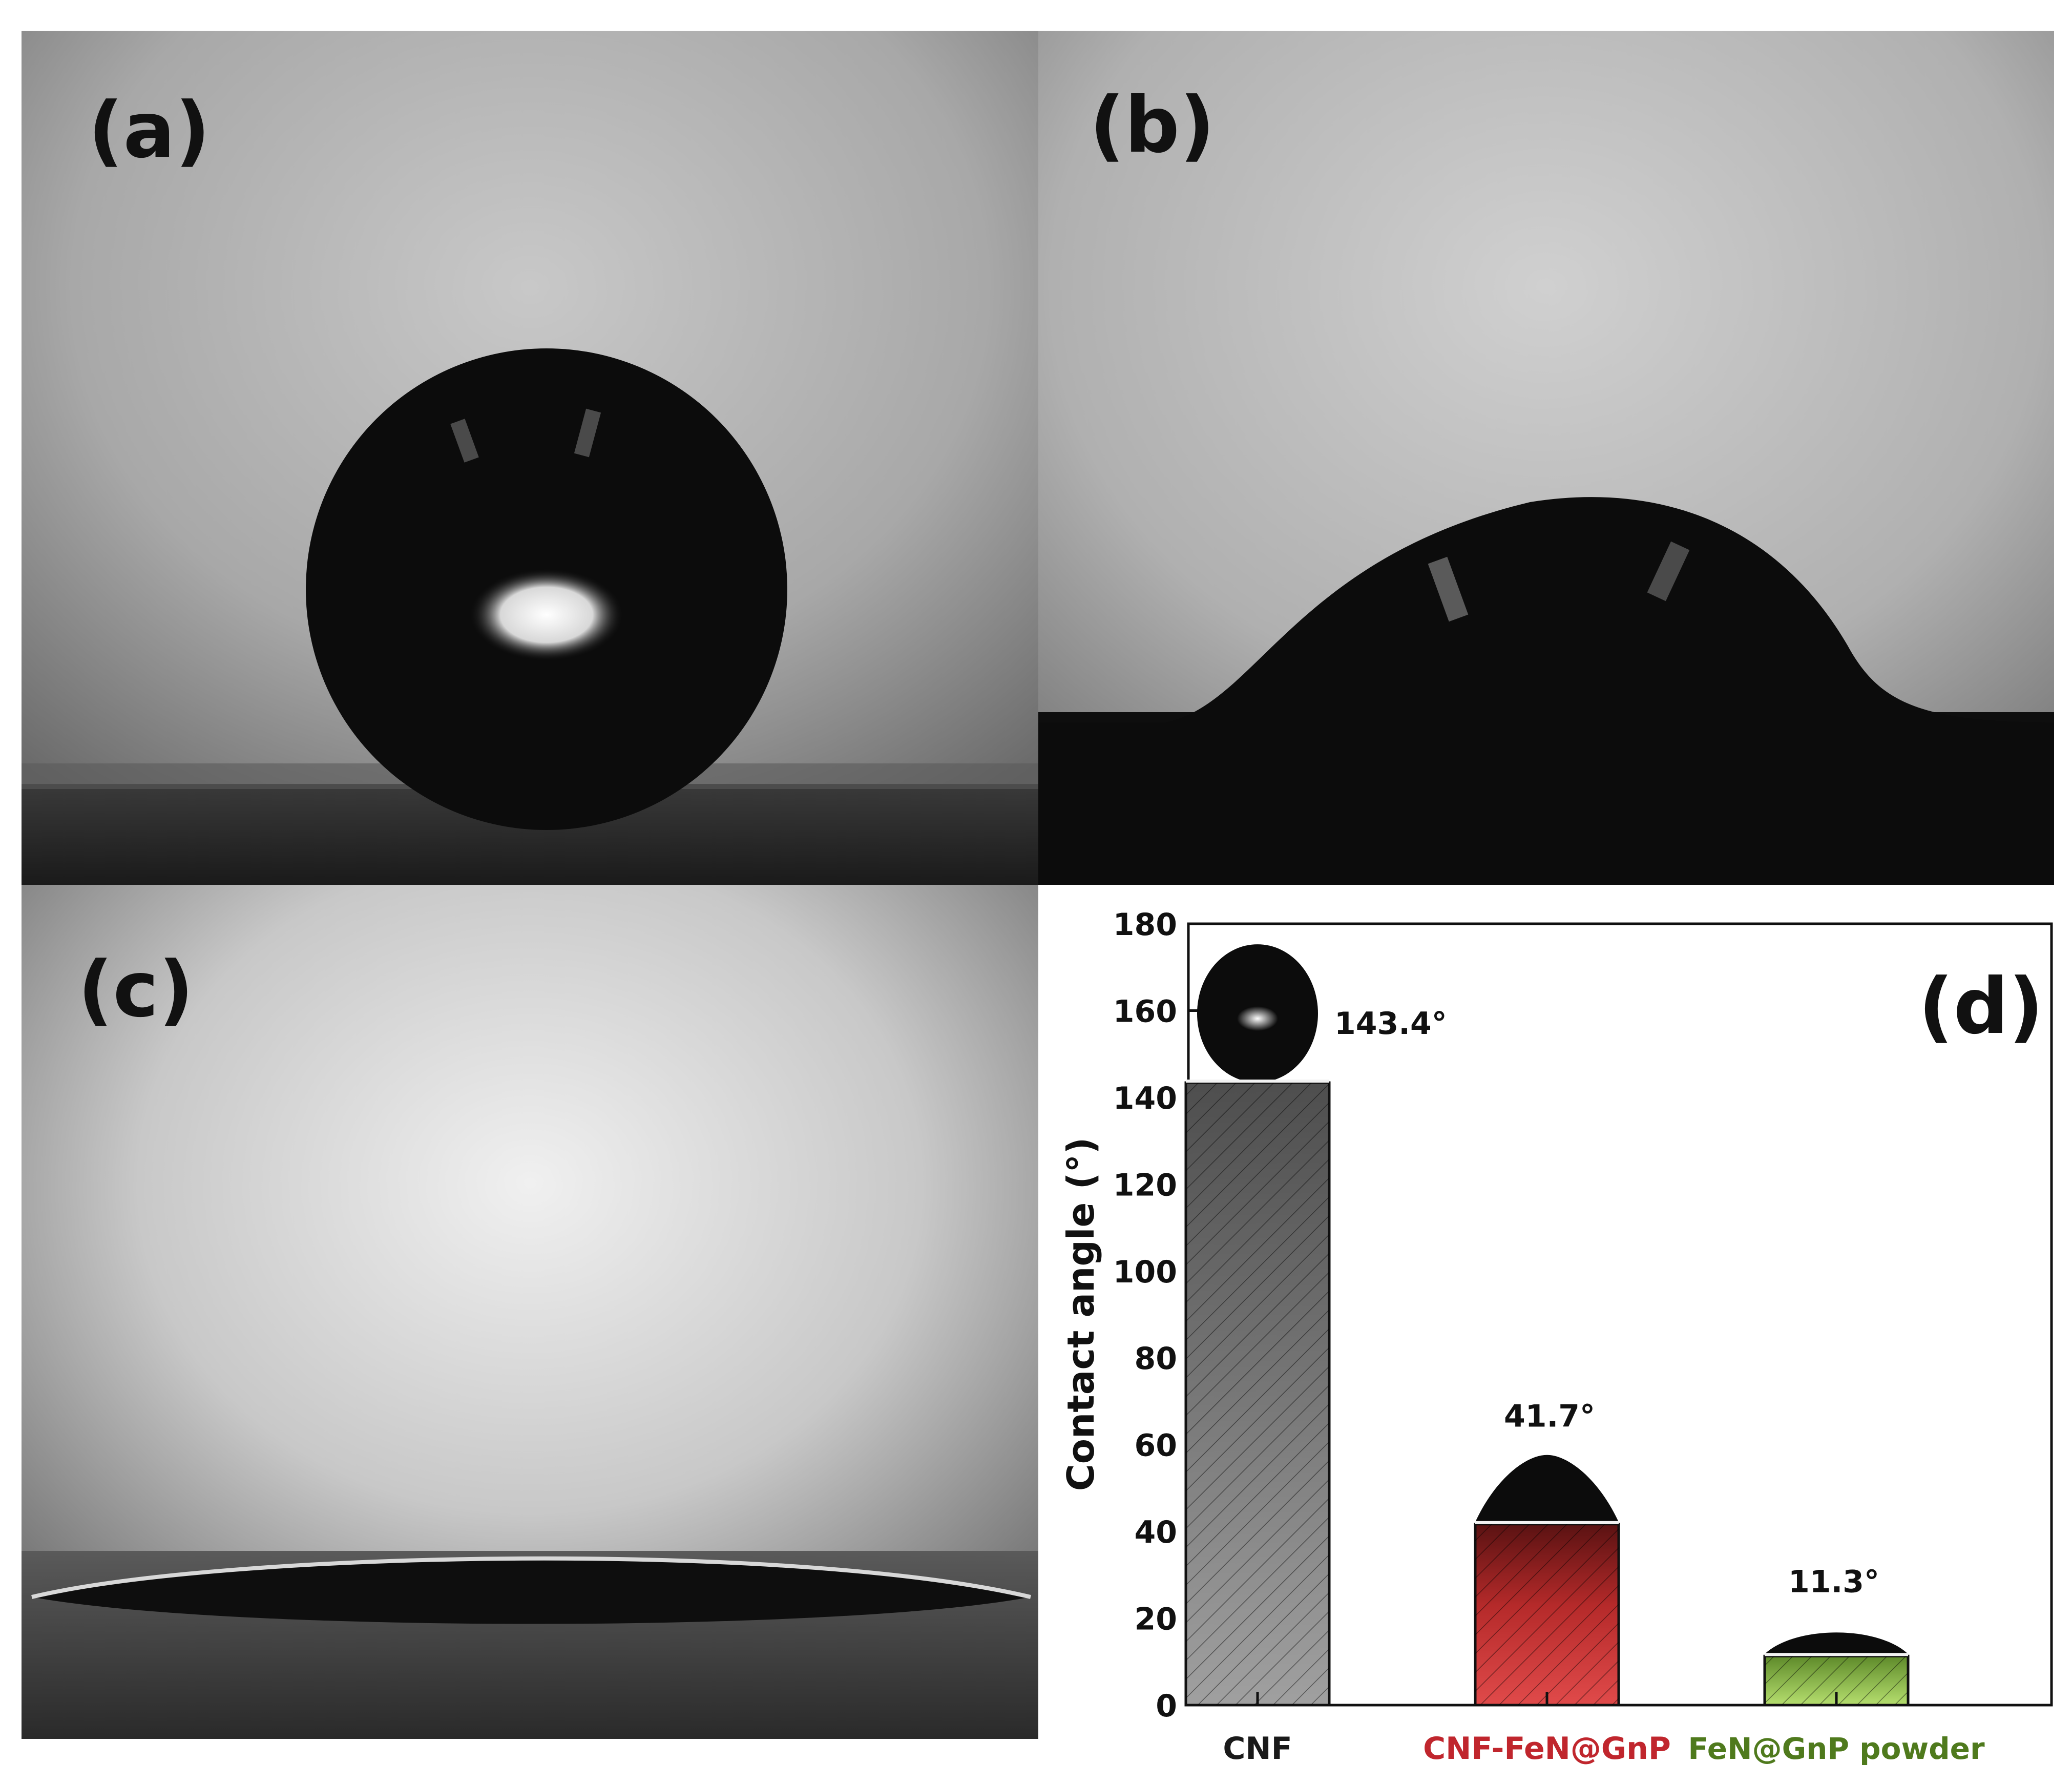 The height and width of the screenshot is (1784, 2072). Describe the element at coordinates (1156, 1619) in the screenshot. I see `y-tick-label: 20` at that location.